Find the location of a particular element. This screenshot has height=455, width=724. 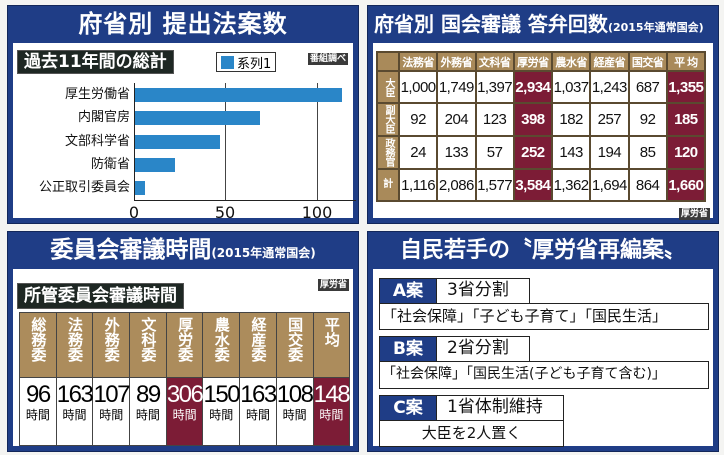

panel-title: 府省別 国会審議 答弁回数(2015年通常国会) is located at coordinates (543, 24).